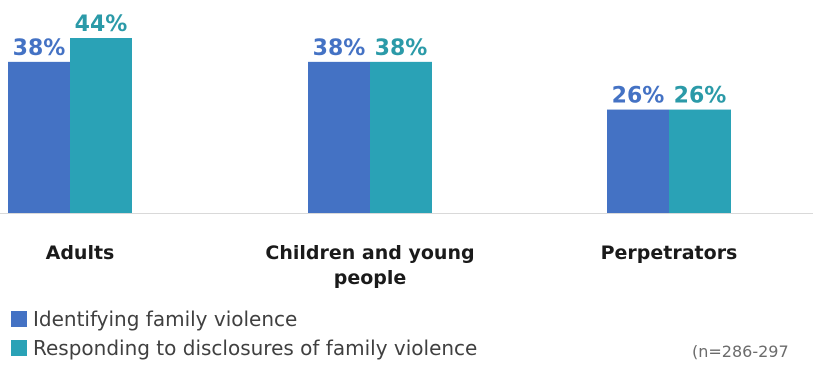 This screenshot has width=813, height=371. I want to click on legend-label-identifying: Identifying family violence, so click(165, 318).